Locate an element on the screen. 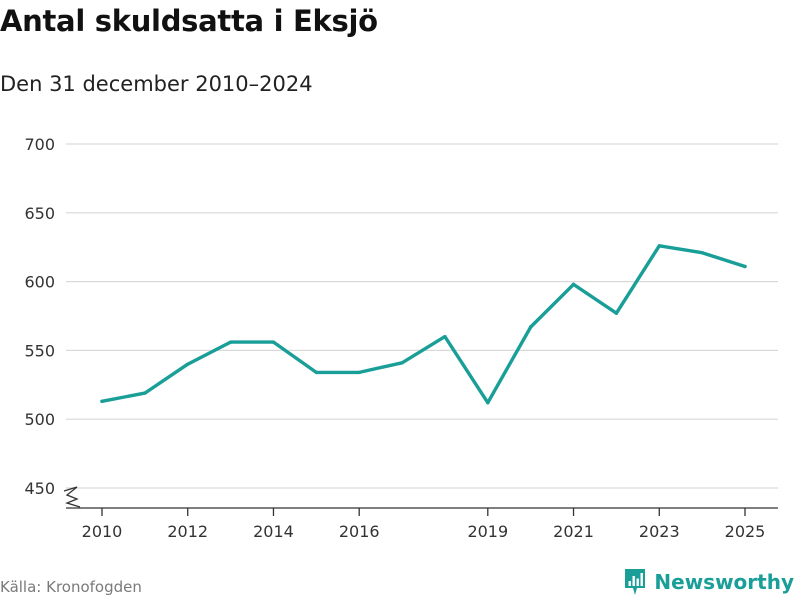  x-tick-label: 2016 is located at coordinates (359, 531).